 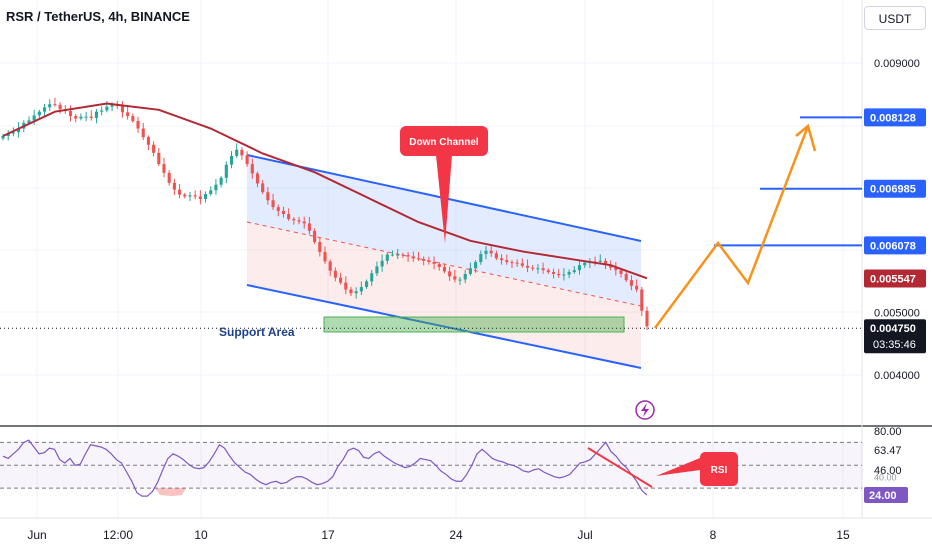 I want to click on price-badge-label: 0.006985, so click(x=893, y=190).